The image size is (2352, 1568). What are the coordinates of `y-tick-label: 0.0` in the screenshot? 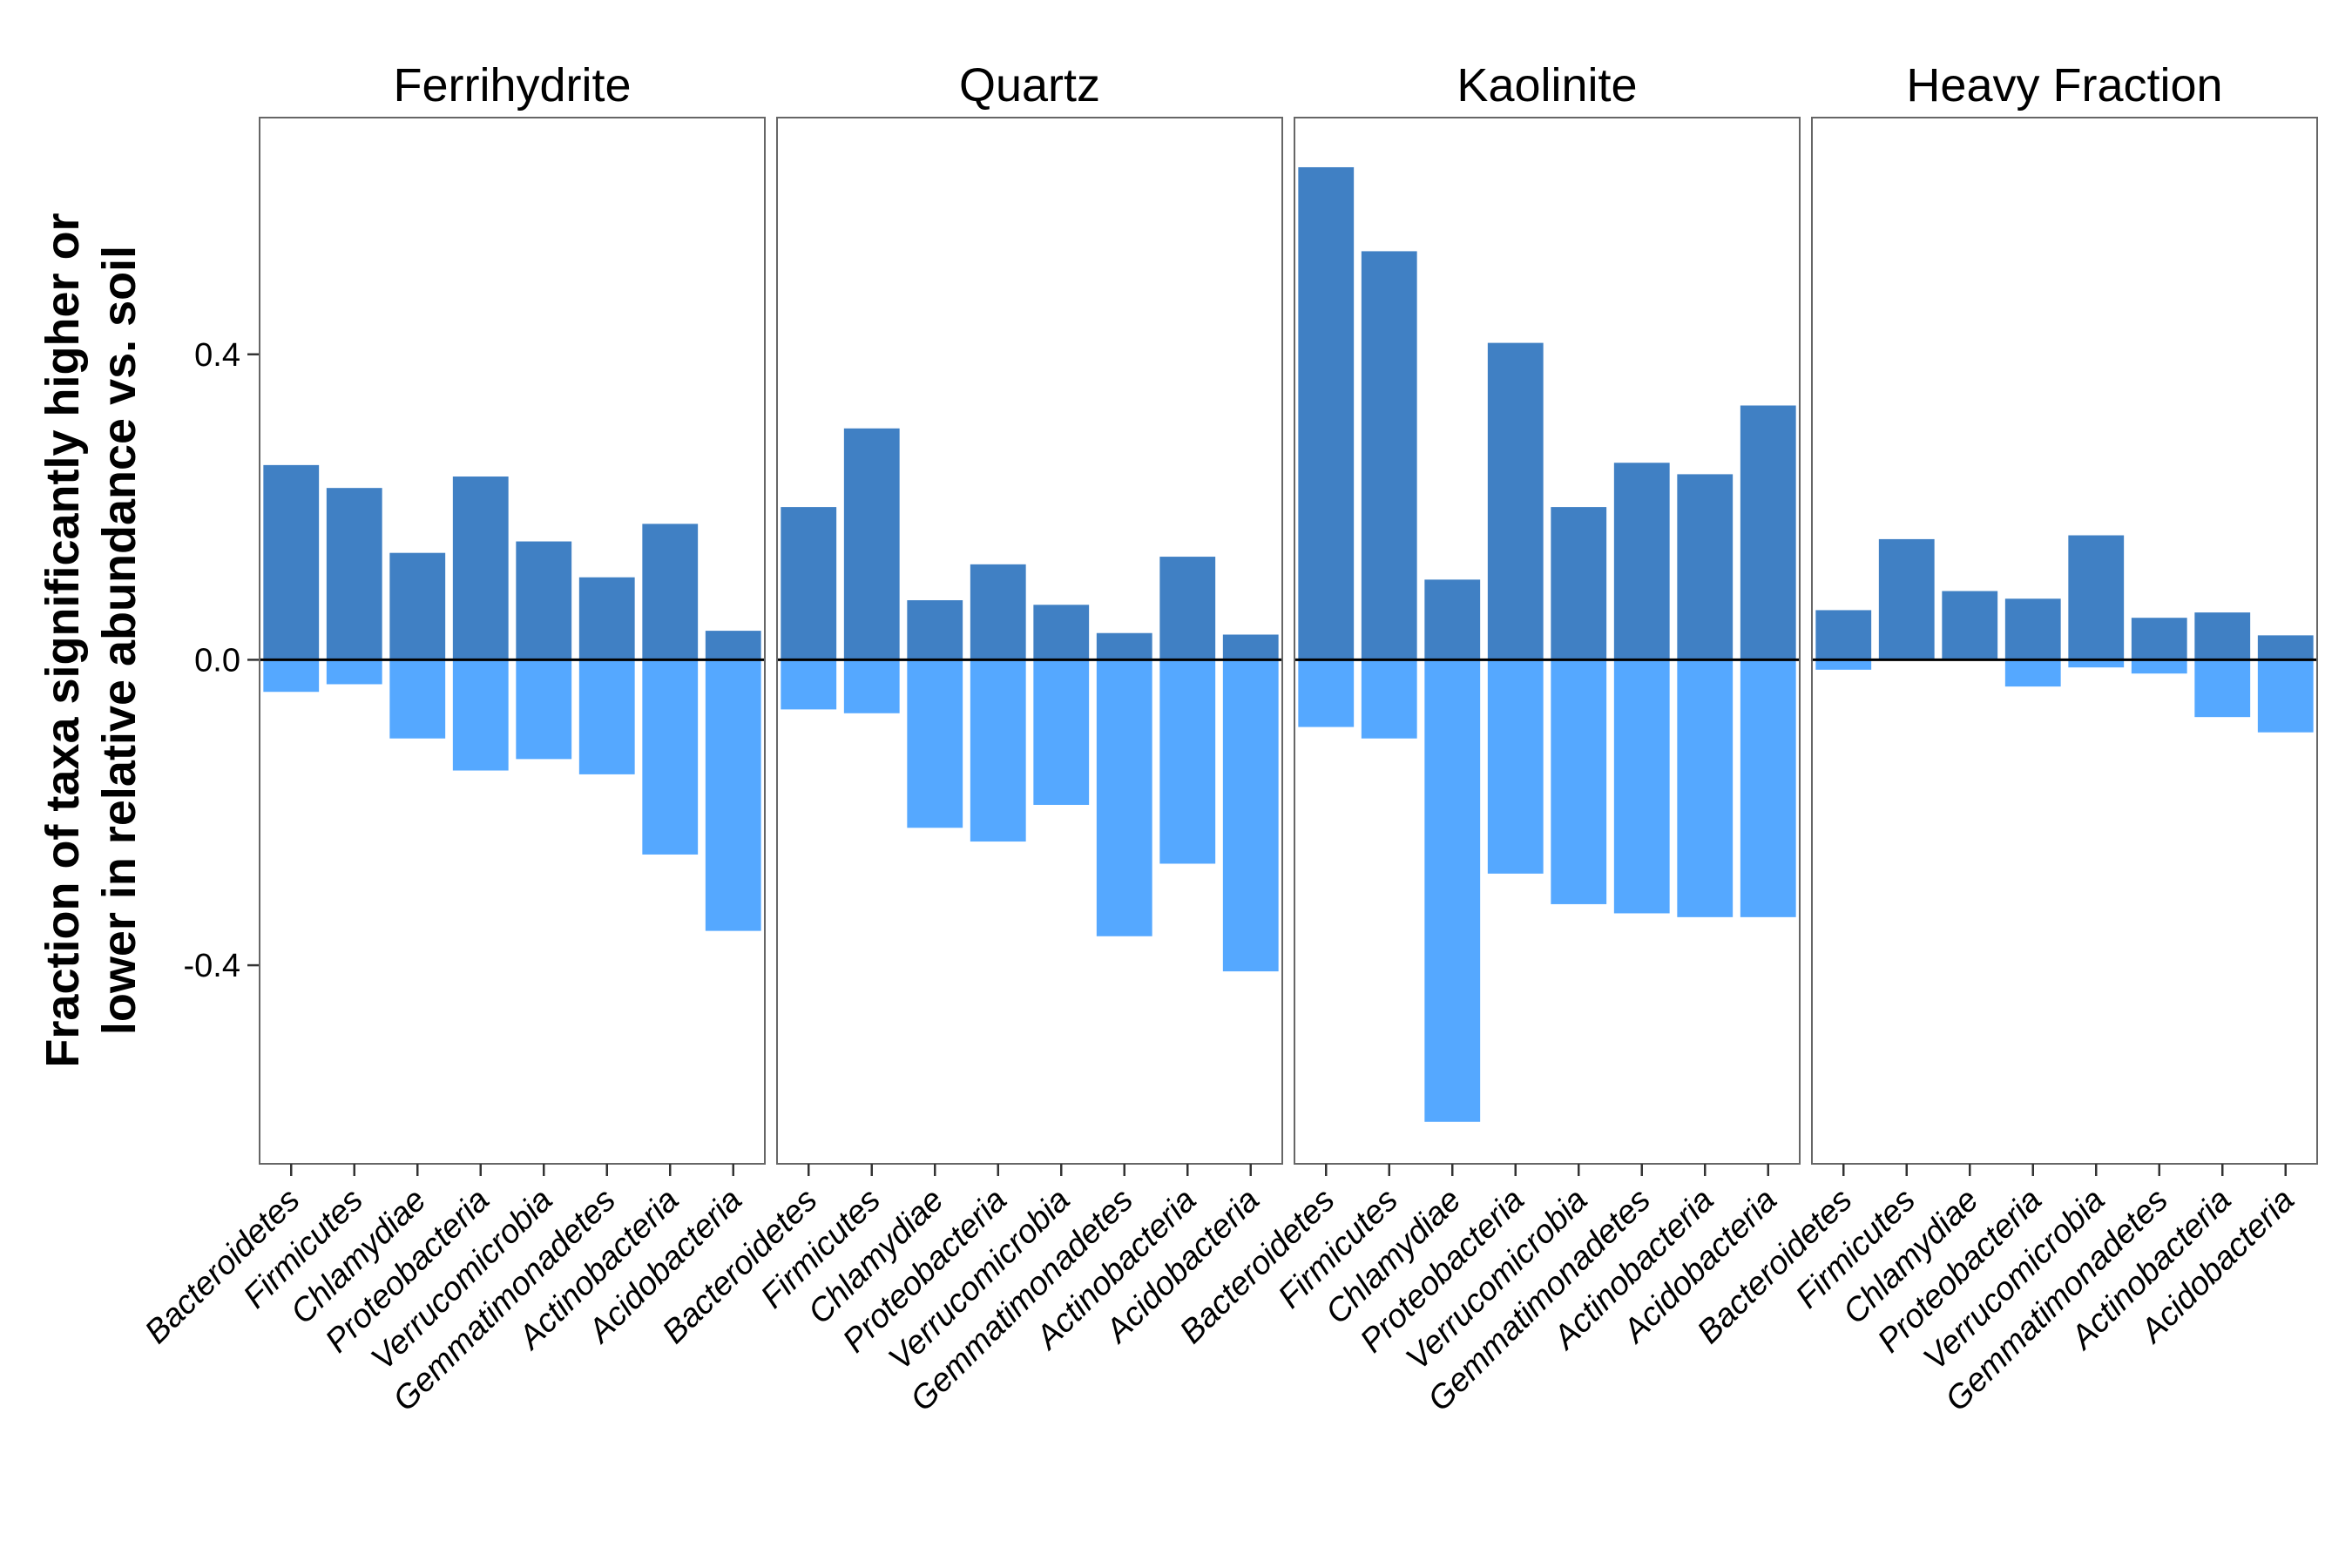 It's located at (217, 660).